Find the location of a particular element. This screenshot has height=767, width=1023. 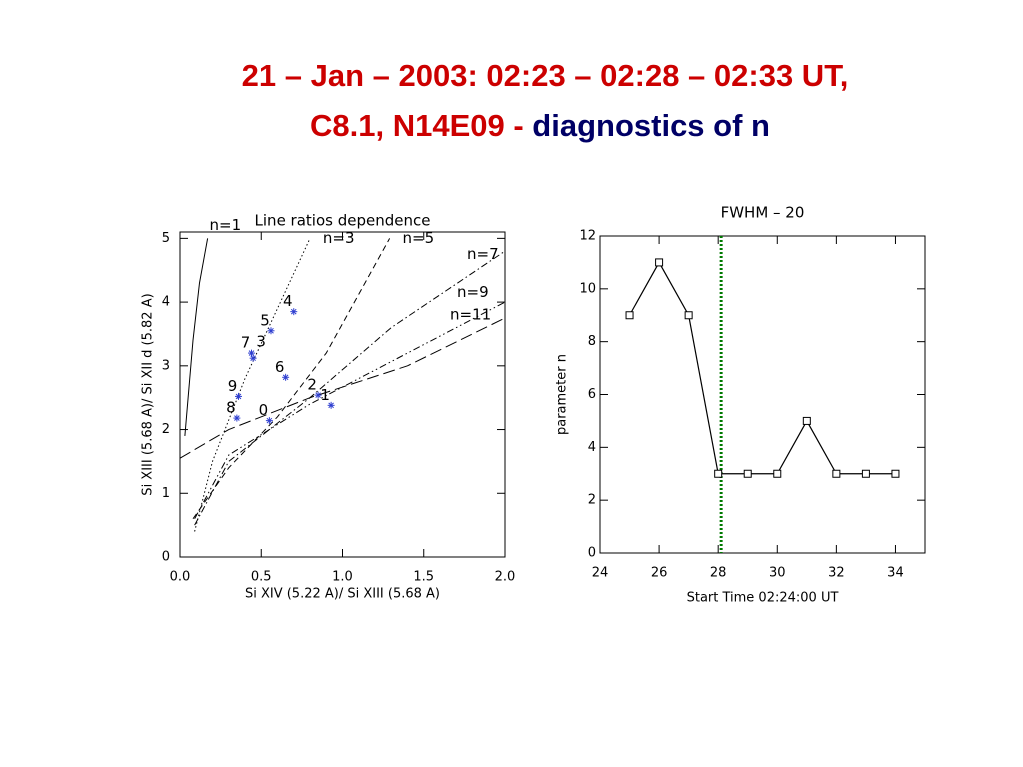

slide-subtitle: C8.1, N14E09 - diagnostics of n is located at coordinates (540, 125).